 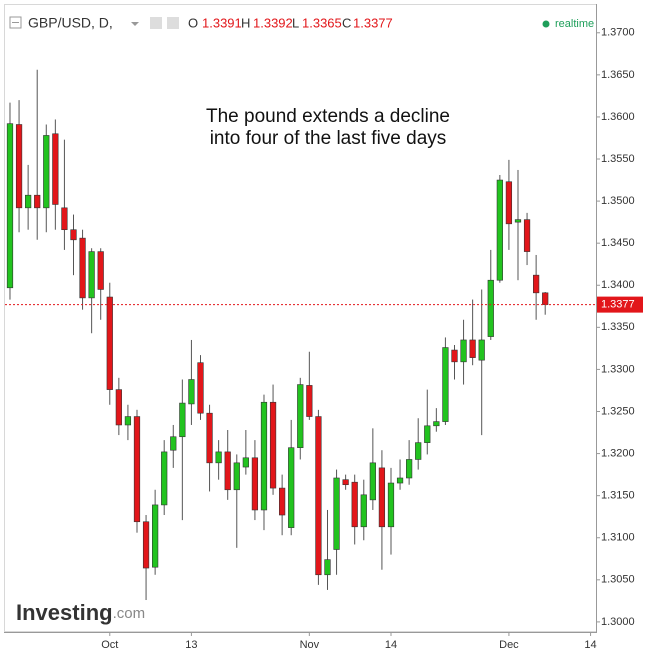 I want to click on y-tick-label: 1.3100, so click(x=618, y=538).